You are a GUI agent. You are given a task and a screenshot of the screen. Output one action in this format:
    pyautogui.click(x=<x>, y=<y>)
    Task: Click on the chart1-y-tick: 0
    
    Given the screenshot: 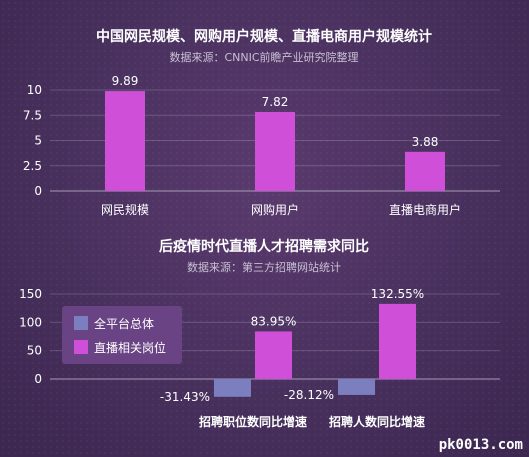 What is the action you would take?
    pyautogui.click(x=38, y=191)
    